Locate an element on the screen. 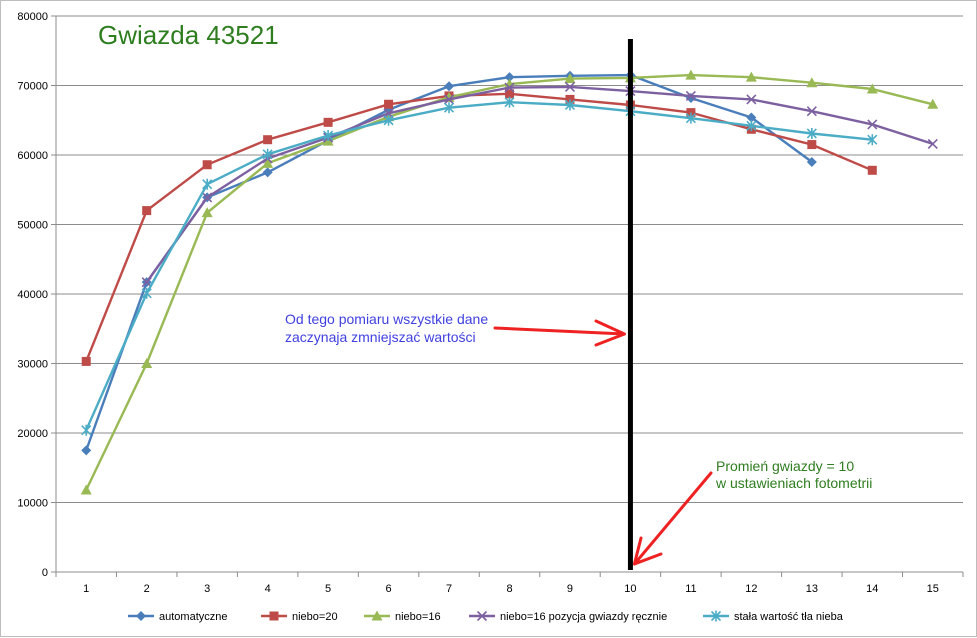  y-tick-label: 10000 is located at coordinates (32, 504).